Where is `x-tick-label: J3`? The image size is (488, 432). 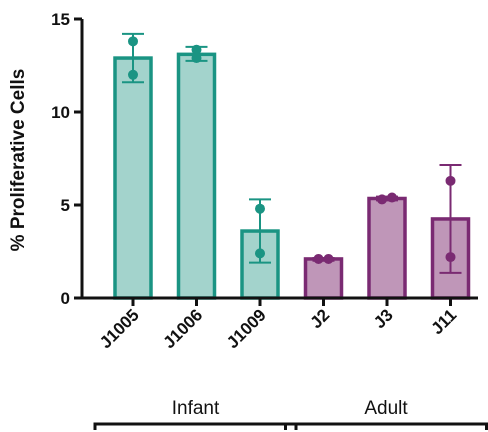
x-tick-label: J3 is located at coordinates (383, 318).